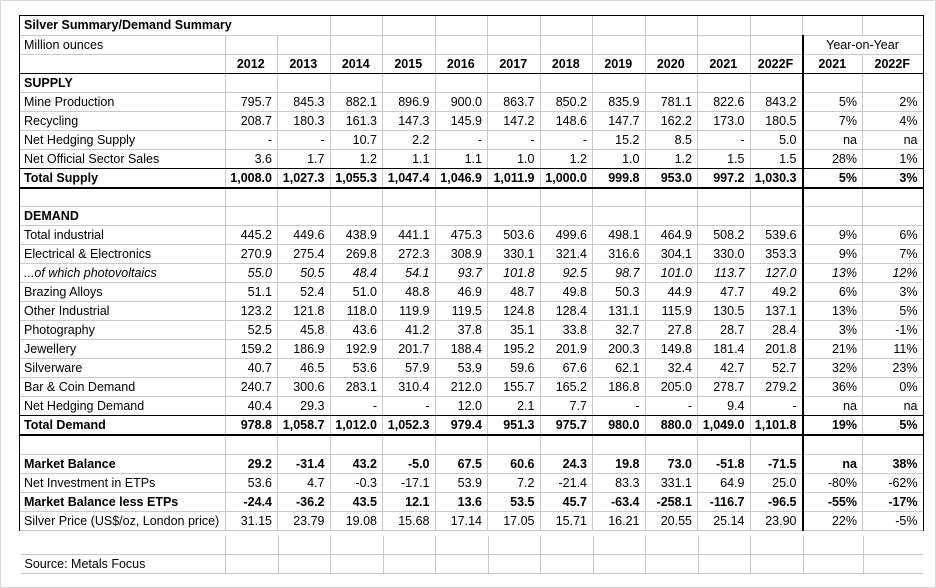  Describe the element at coordinates (356, 387) in the screenshot. I see `cell-value: 283.1` at that location.